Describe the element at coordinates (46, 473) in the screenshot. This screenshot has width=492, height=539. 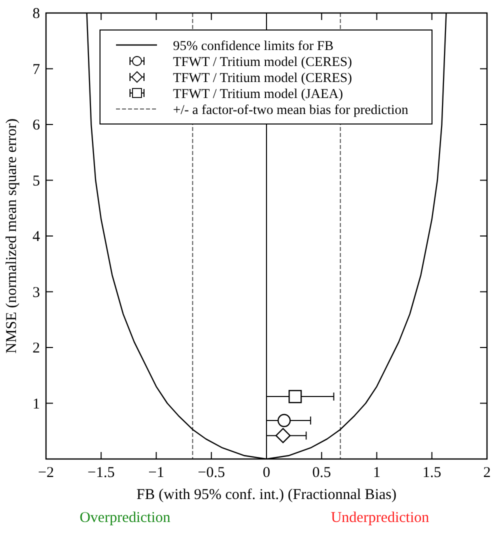
I see `x-tick-label: −2` at that location.